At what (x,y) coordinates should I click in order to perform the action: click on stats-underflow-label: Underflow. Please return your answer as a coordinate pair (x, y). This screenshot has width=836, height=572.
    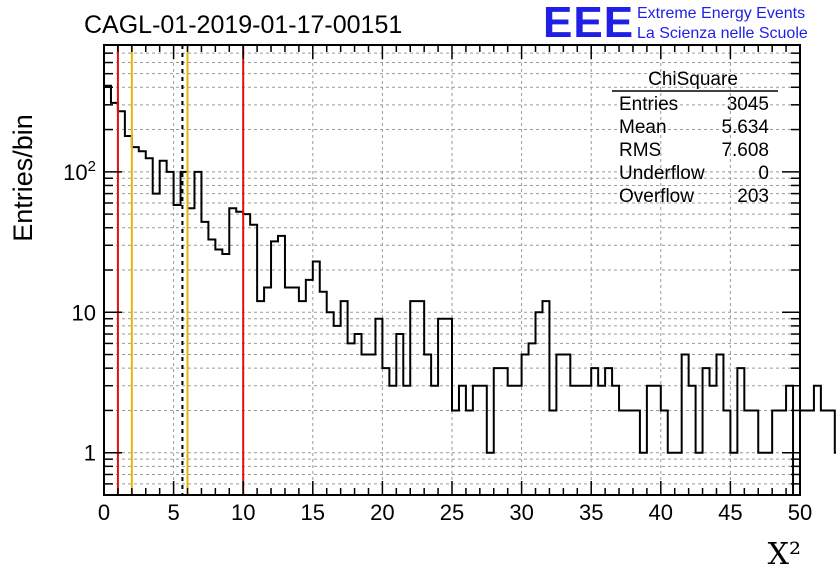
    Looking at the image, I should click on (662, 173).